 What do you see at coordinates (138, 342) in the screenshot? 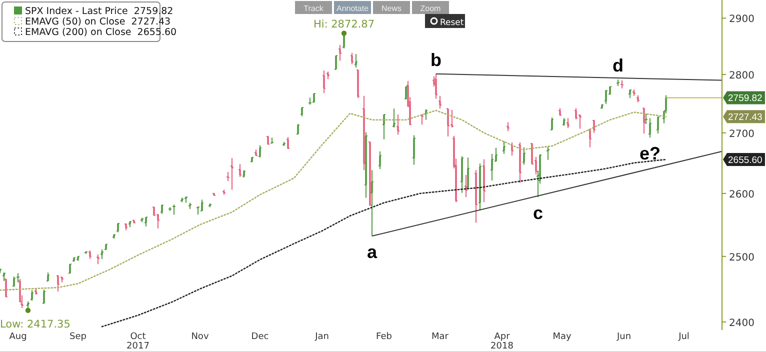
I see `x-tick-label: Oct 2017` at bounding box center [138, 342].